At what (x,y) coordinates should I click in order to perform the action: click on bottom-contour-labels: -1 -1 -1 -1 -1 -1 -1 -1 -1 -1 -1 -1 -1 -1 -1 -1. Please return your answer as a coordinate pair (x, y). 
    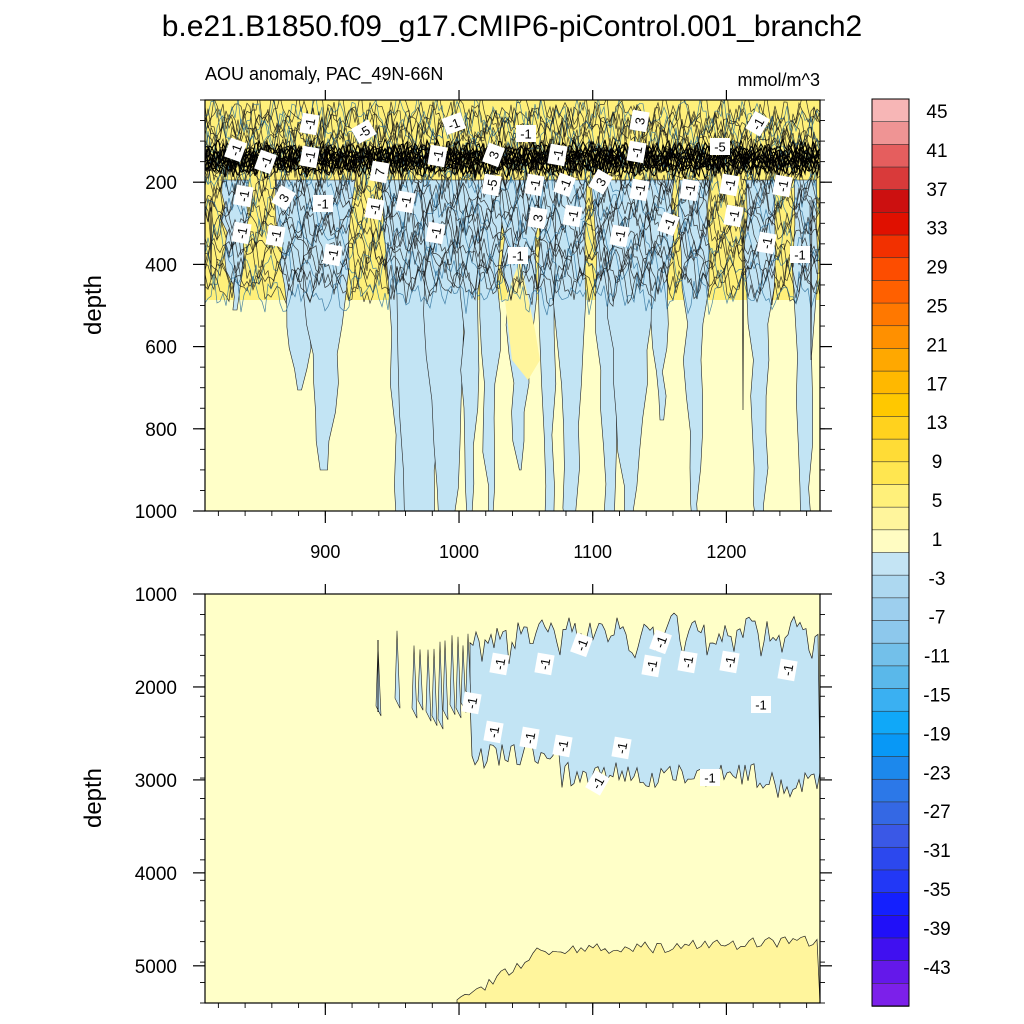
    Looking at the image, I should click on (629, 712).